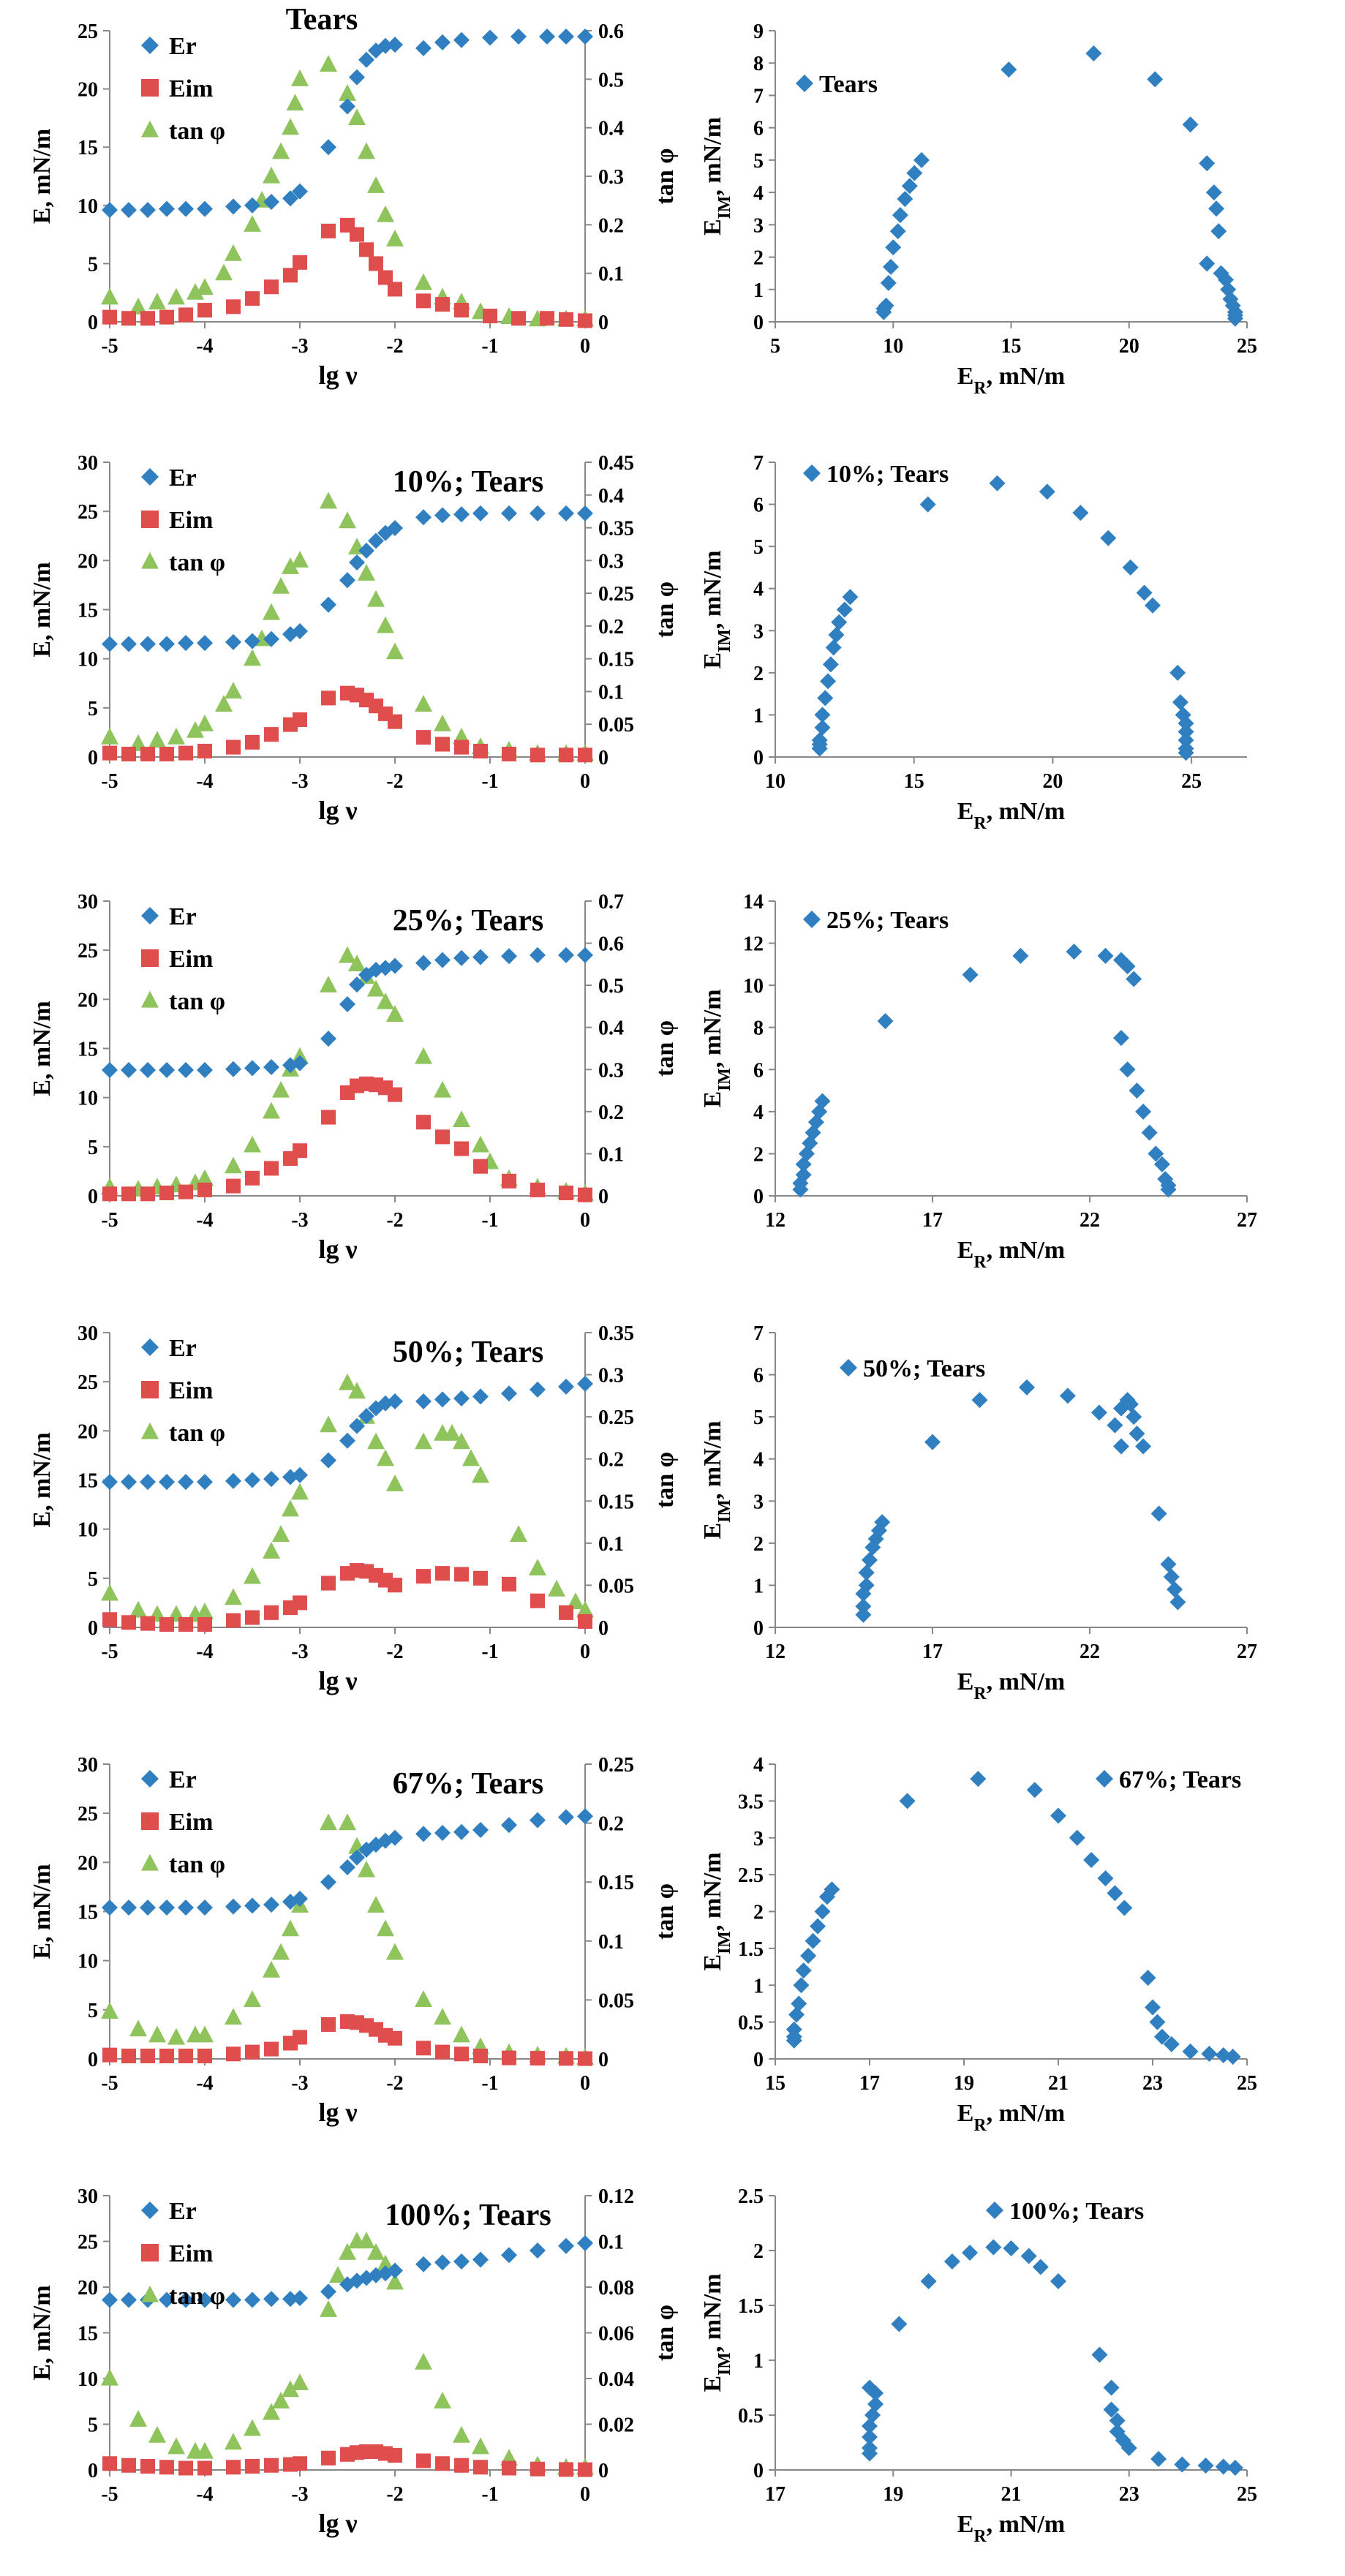 The image size is (1345, 2576). Describe the element at coordinates (758, 64) in the screenshot. I see `y-tick-label: 8` at that location.